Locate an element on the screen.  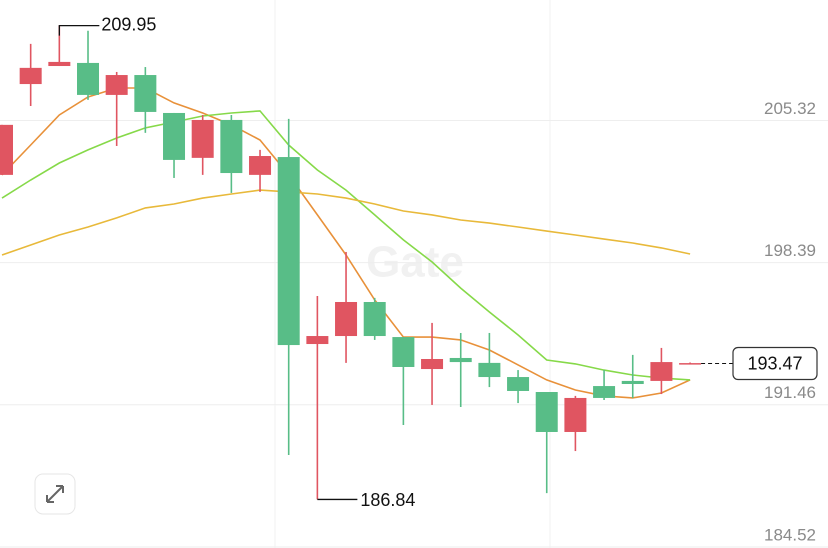
y-tick-label: 198.39 is located at coordinates (790, 250).